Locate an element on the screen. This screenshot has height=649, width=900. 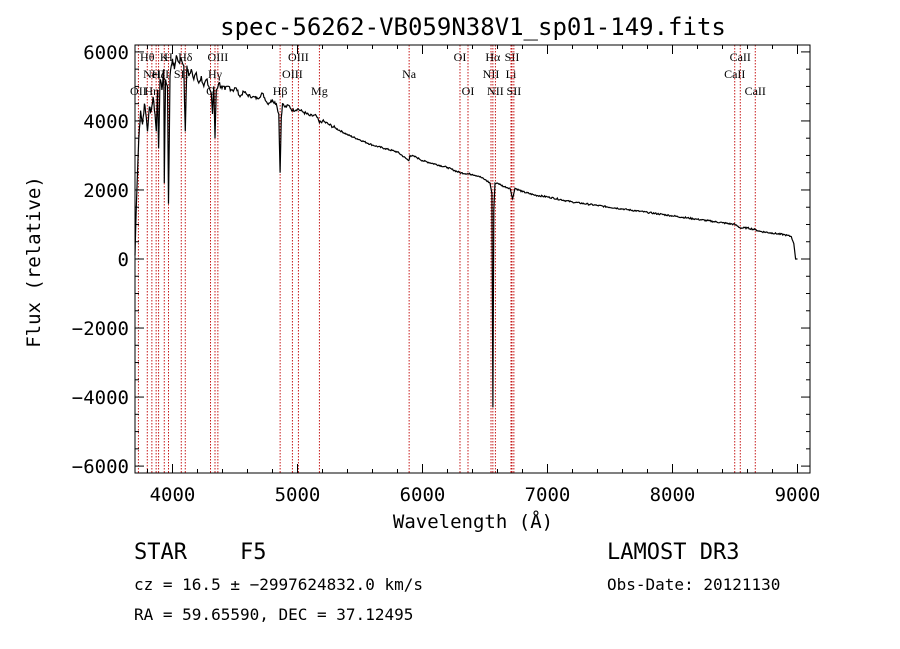
y-tick-label: 2000 is located at coordinates (106, 191).